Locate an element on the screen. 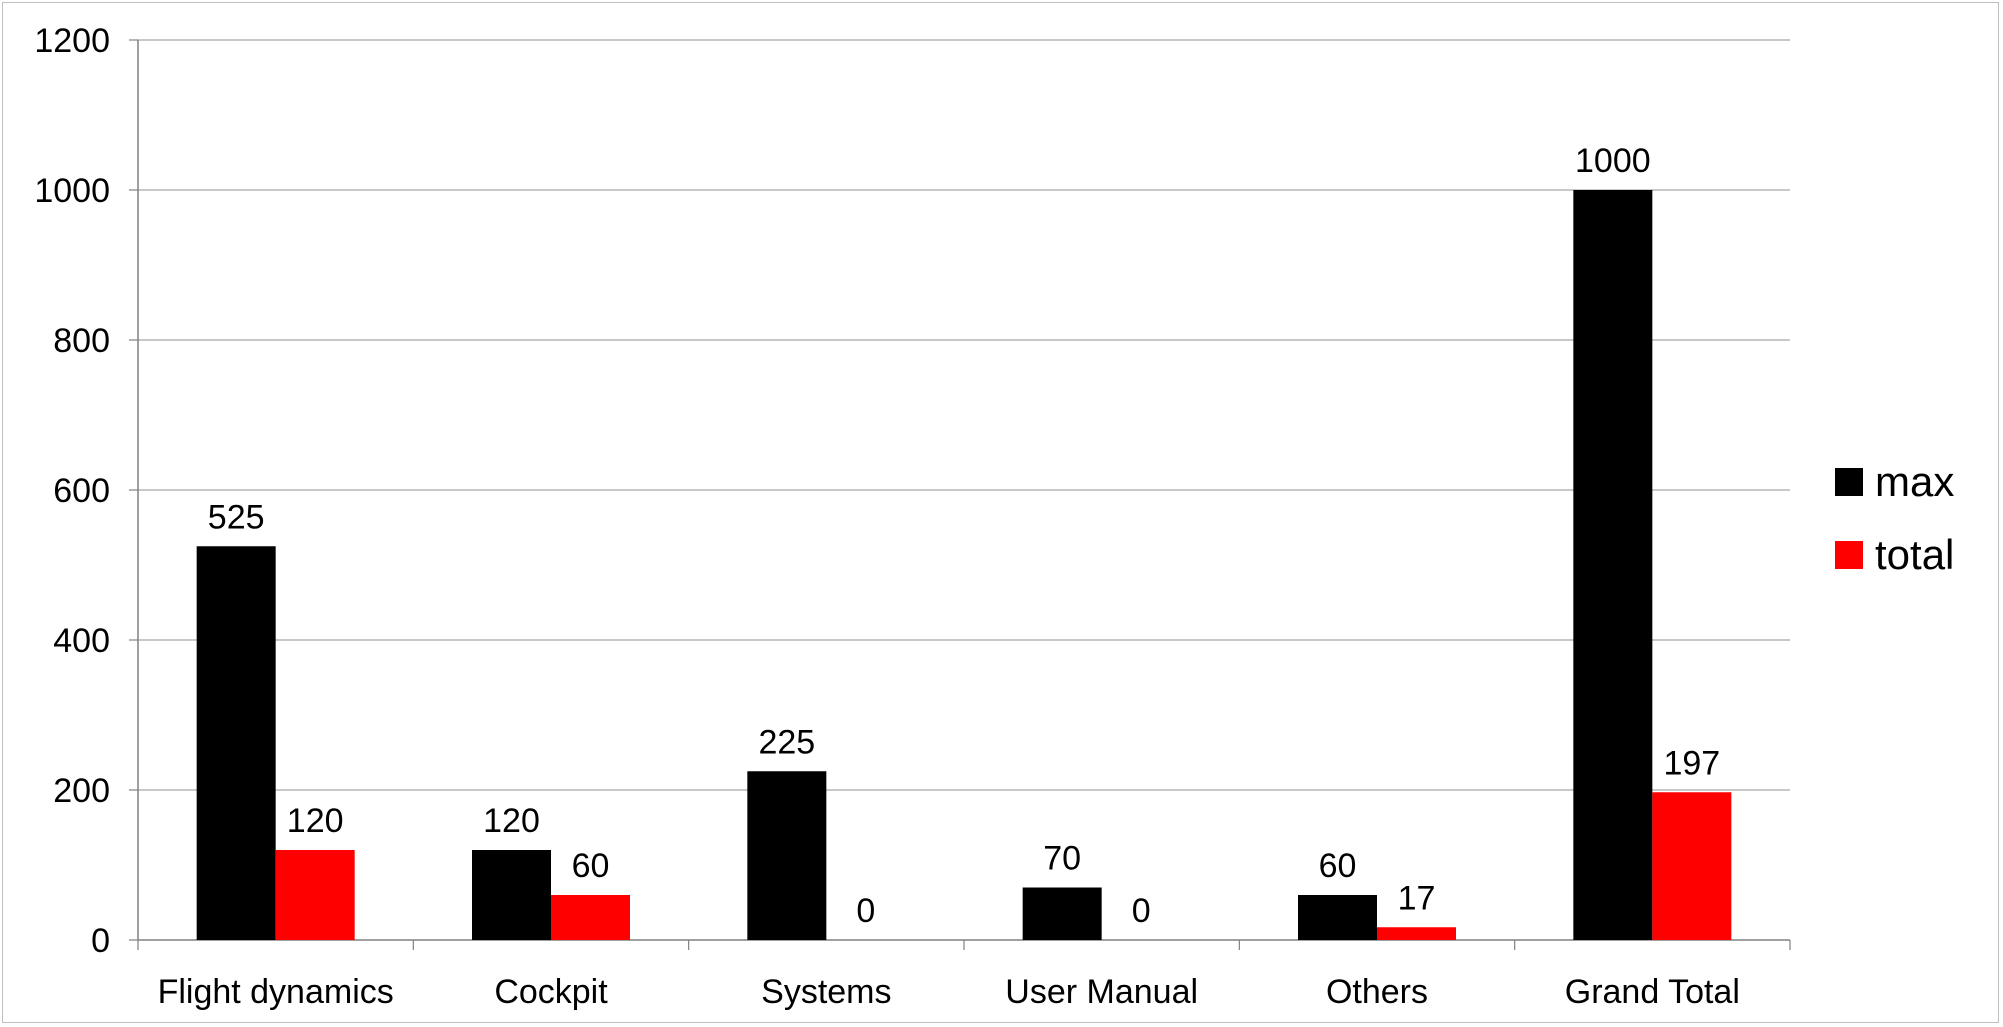 The width and height of the screenshot is (2003, 1027). data-label-max: 225 is located at coordinates (786, 742).